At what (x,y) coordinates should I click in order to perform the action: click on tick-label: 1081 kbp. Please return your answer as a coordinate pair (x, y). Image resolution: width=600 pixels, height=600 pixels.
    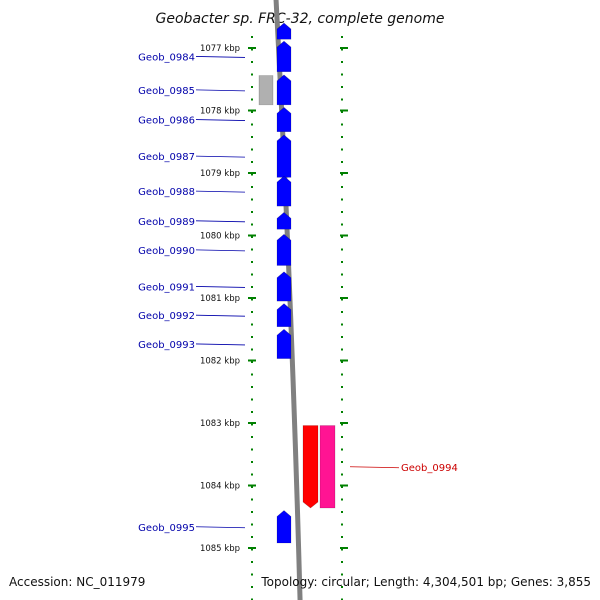
    Looking at the image, I should click on (220, 299).